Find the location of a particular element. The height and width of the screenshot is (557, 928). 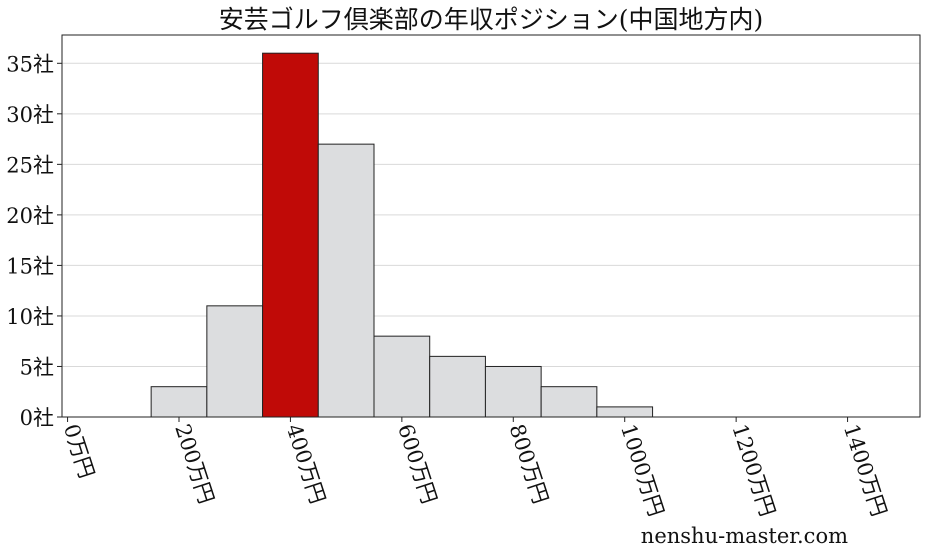

x-tick-label: 200万円 is located at coordinates (194, 463).